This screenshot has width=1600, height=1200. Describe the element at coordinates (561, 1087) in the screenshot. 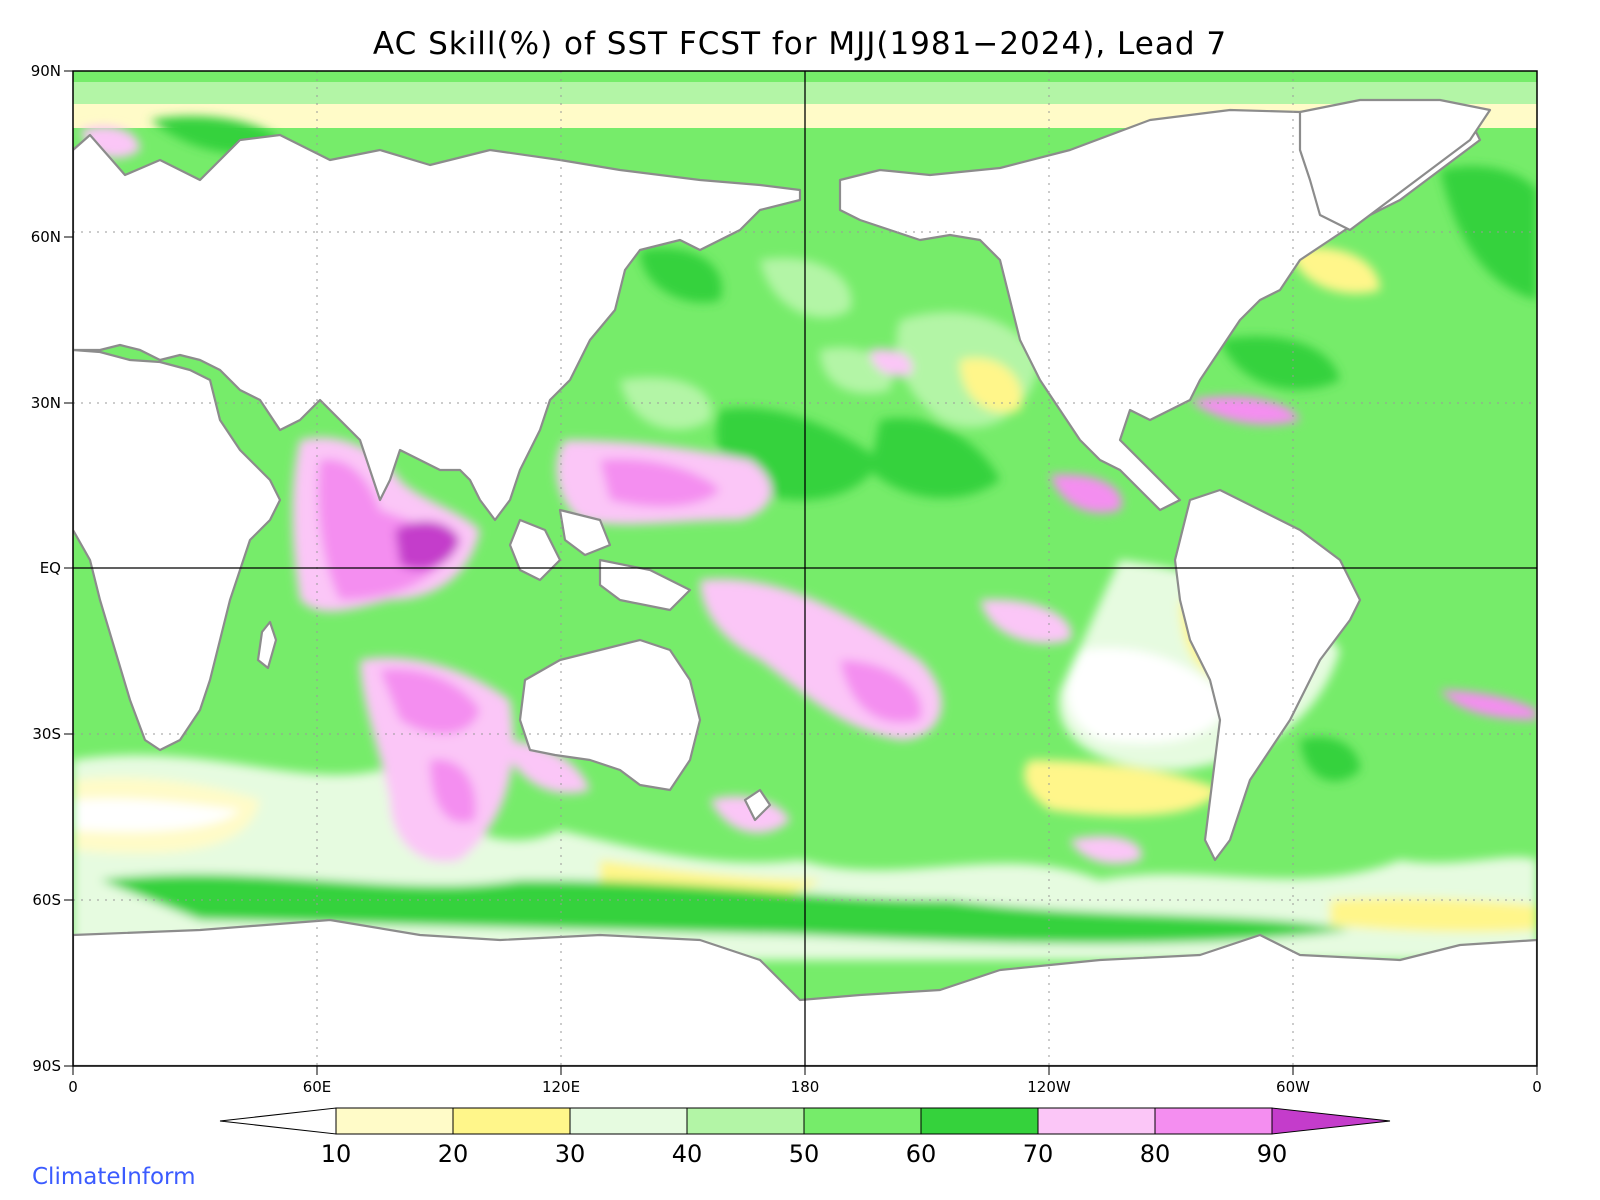

I see `lon-label-120e: 120E` at that location.